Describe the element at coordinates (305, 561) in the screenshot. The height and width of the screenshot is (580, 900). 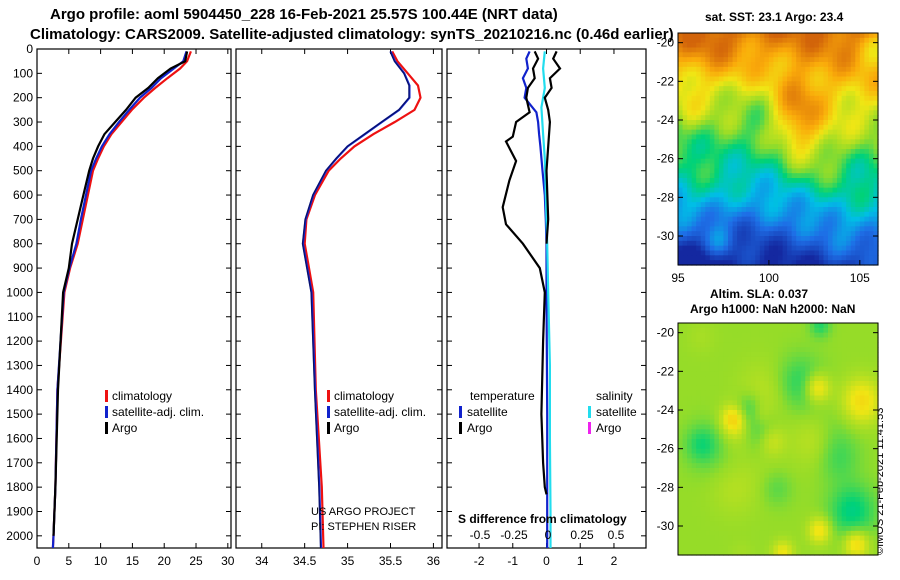
I see `x-tick-label: 34.5` at that location.